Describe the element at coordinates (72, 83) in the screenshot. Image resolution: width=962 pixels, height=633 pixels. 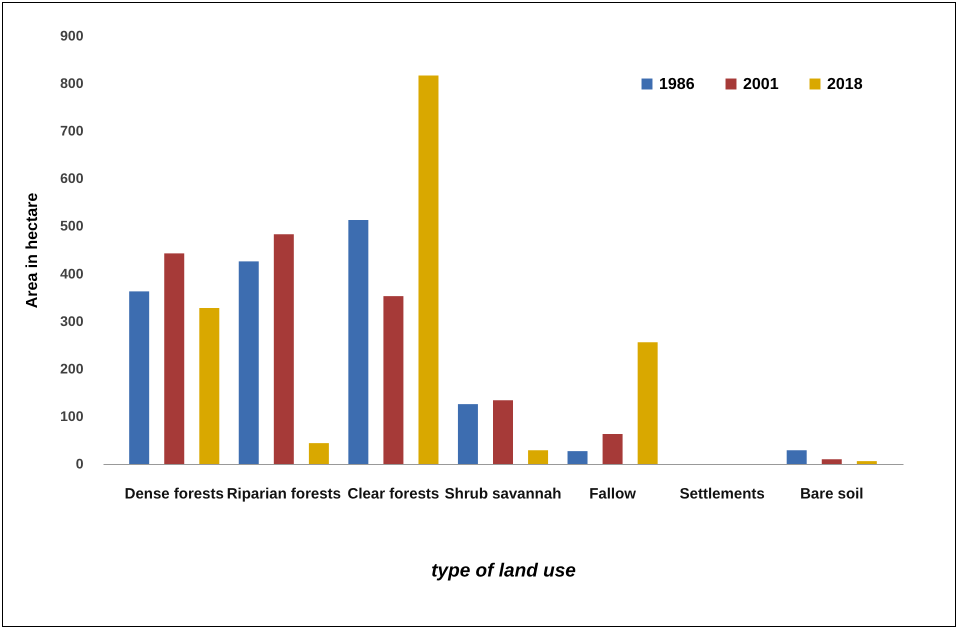
I see `y-tick-label: 800` at that location.